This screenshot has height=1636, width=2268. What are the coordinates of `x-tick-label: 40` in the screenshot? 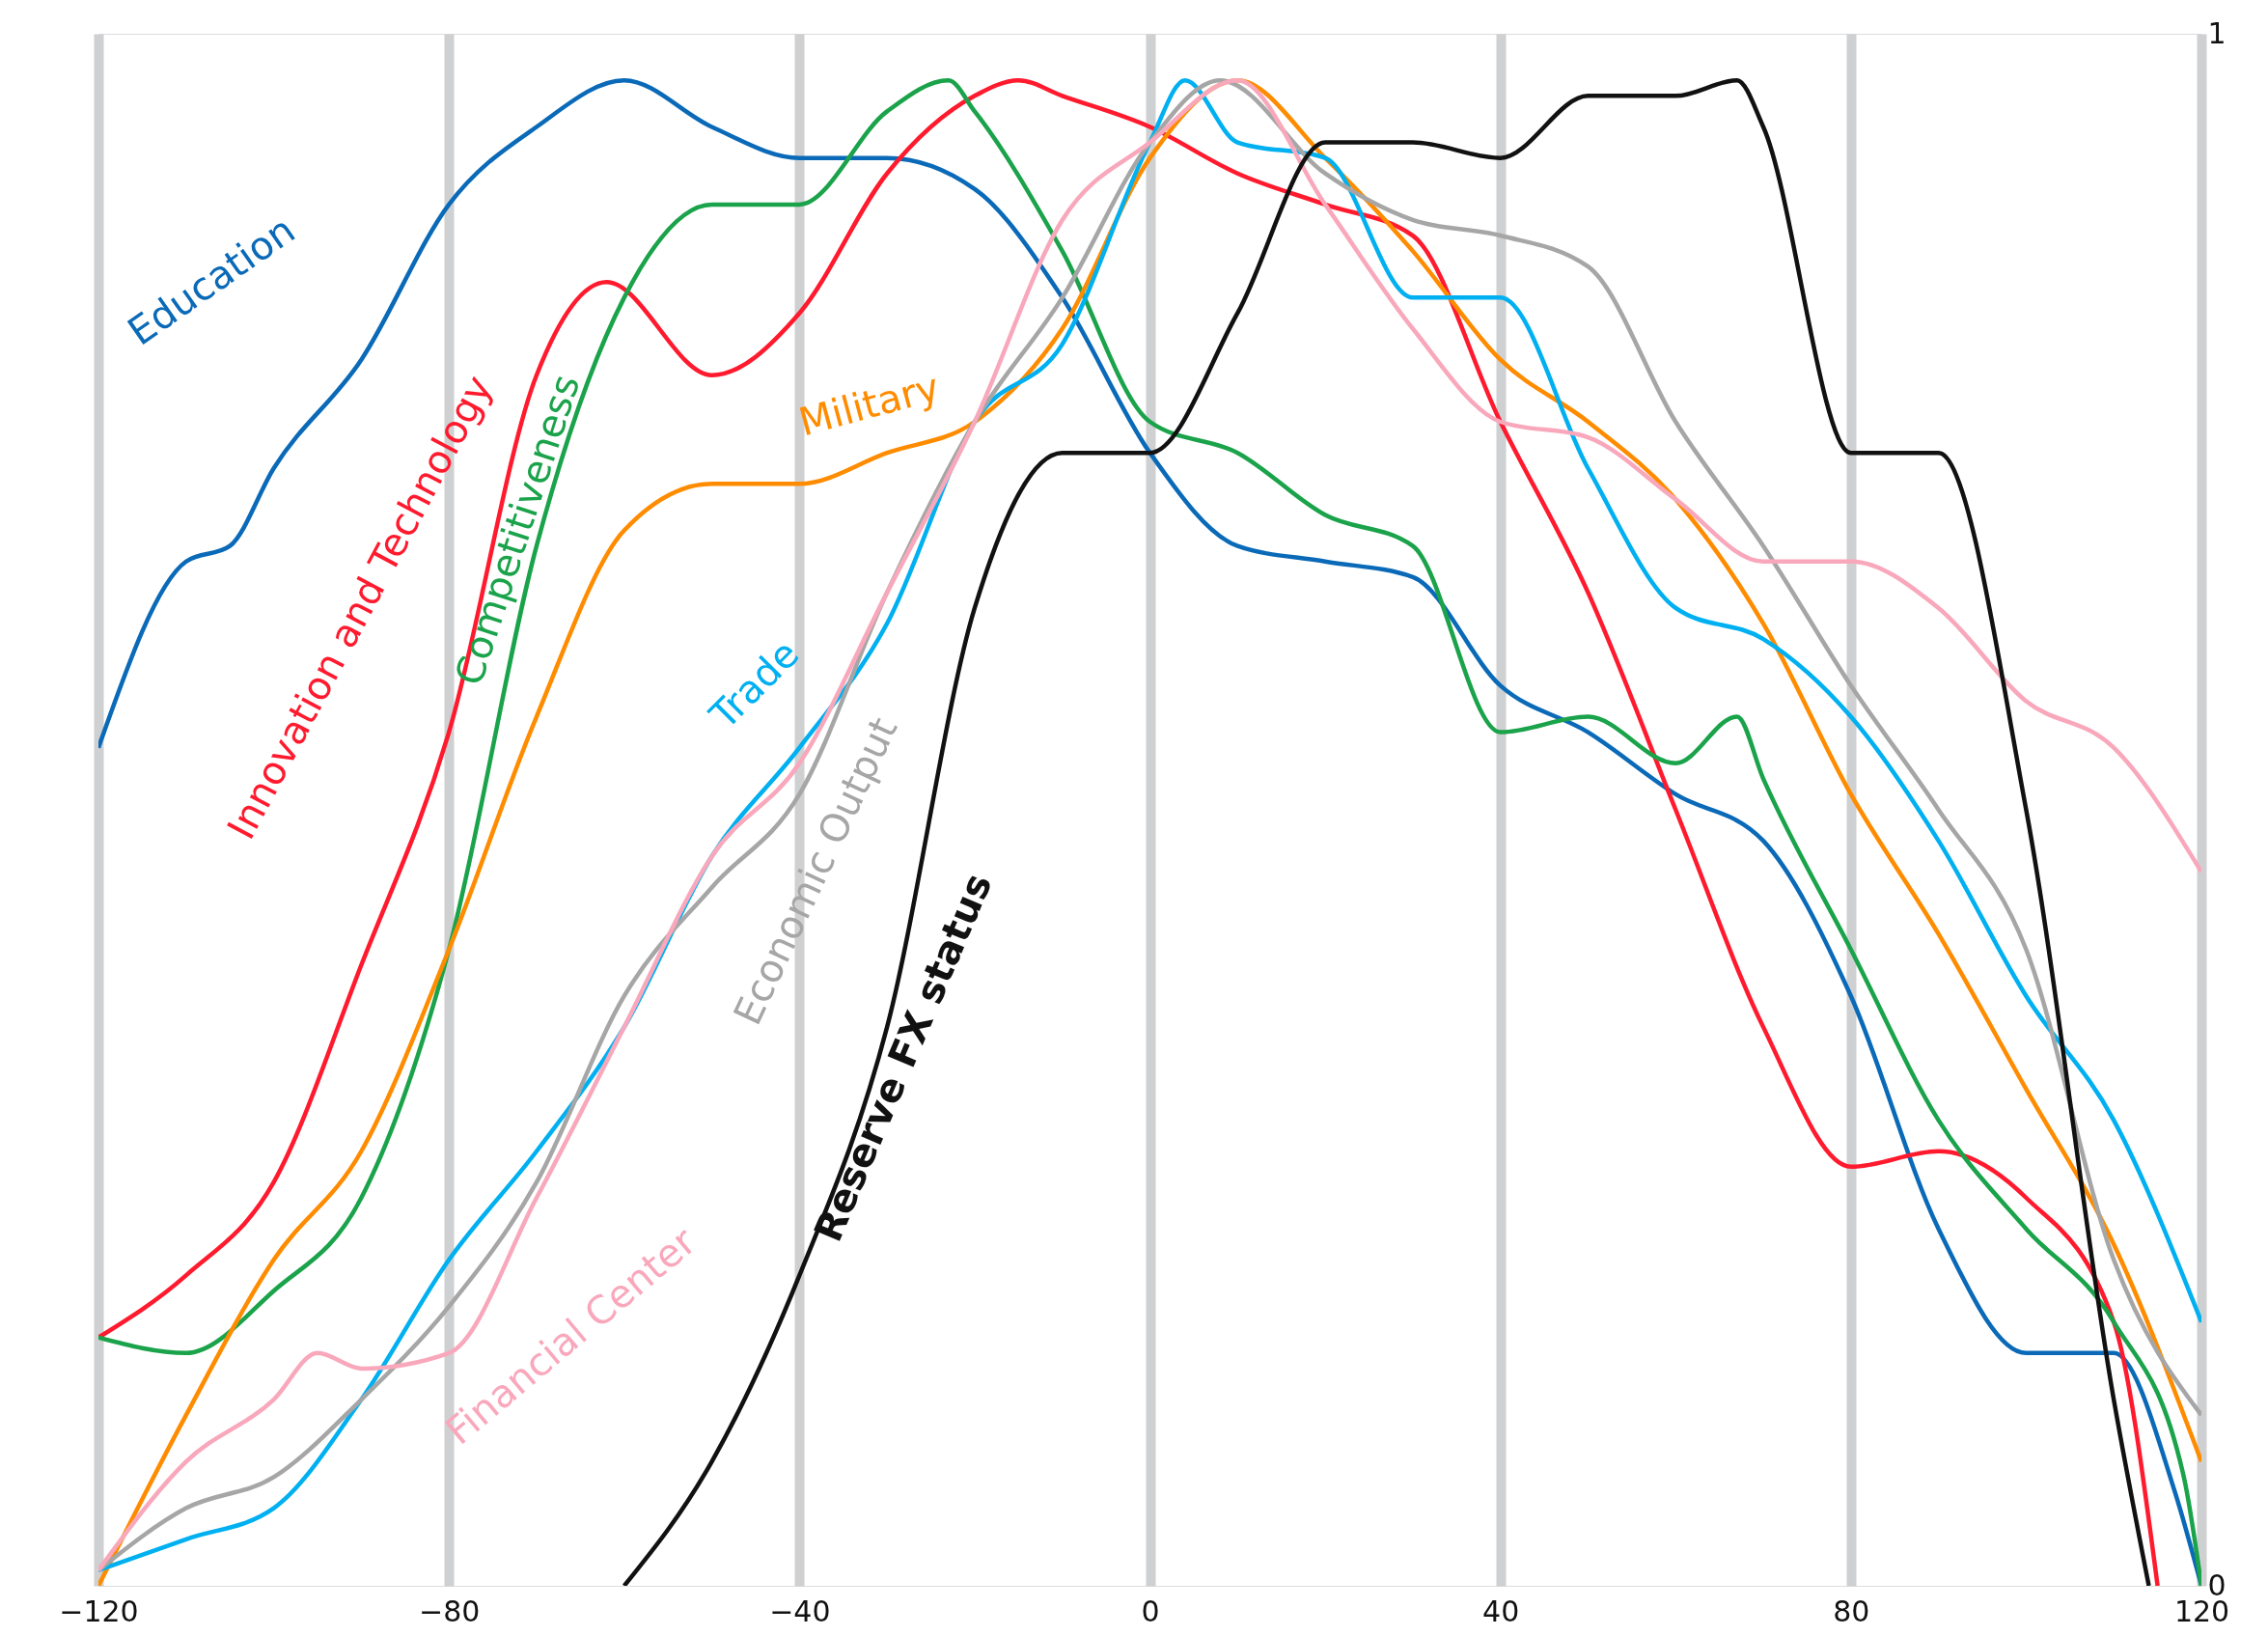 It's located at (1501, 1611).